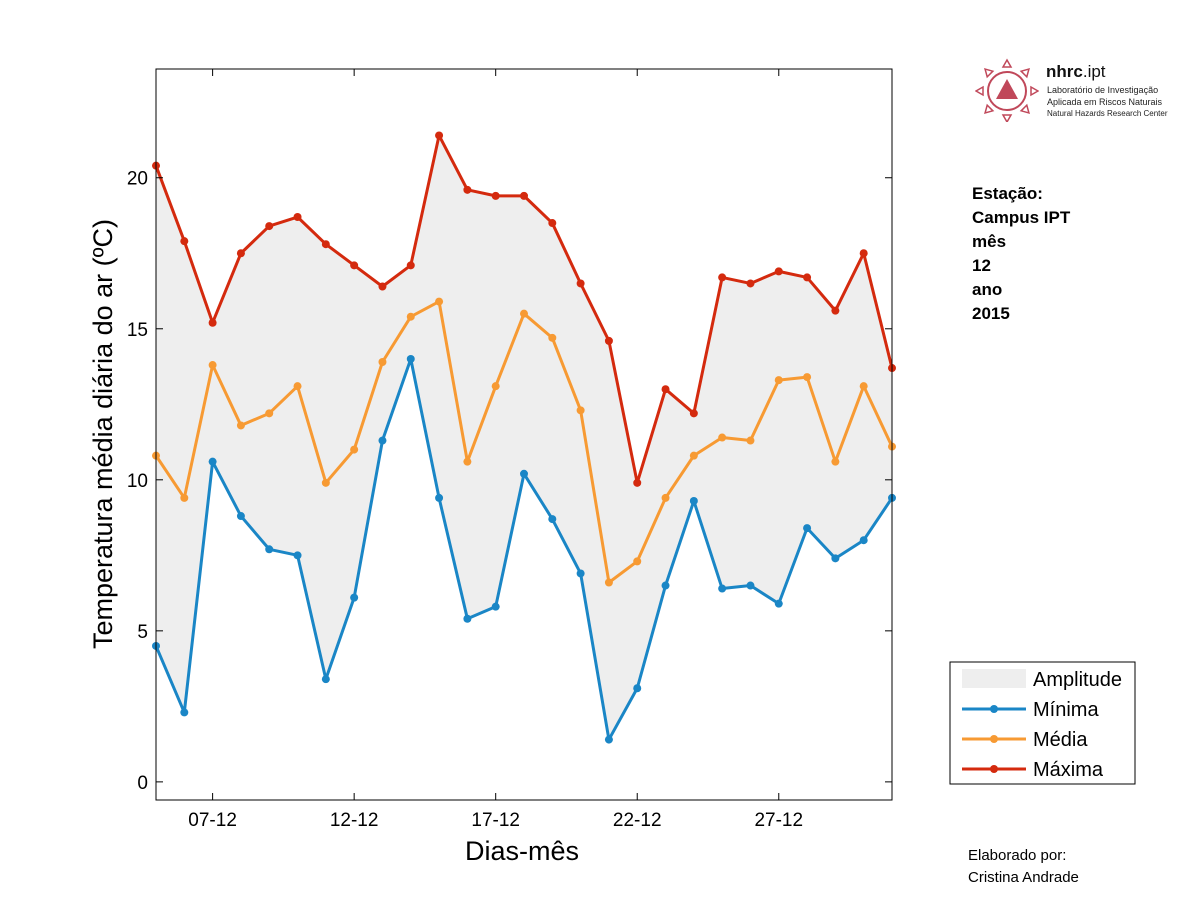 This screenshot has width=1200, height=900. Describe the element at coordinates (137, 330) in the screenshot. I see `y-tick-label: 15` at that location.